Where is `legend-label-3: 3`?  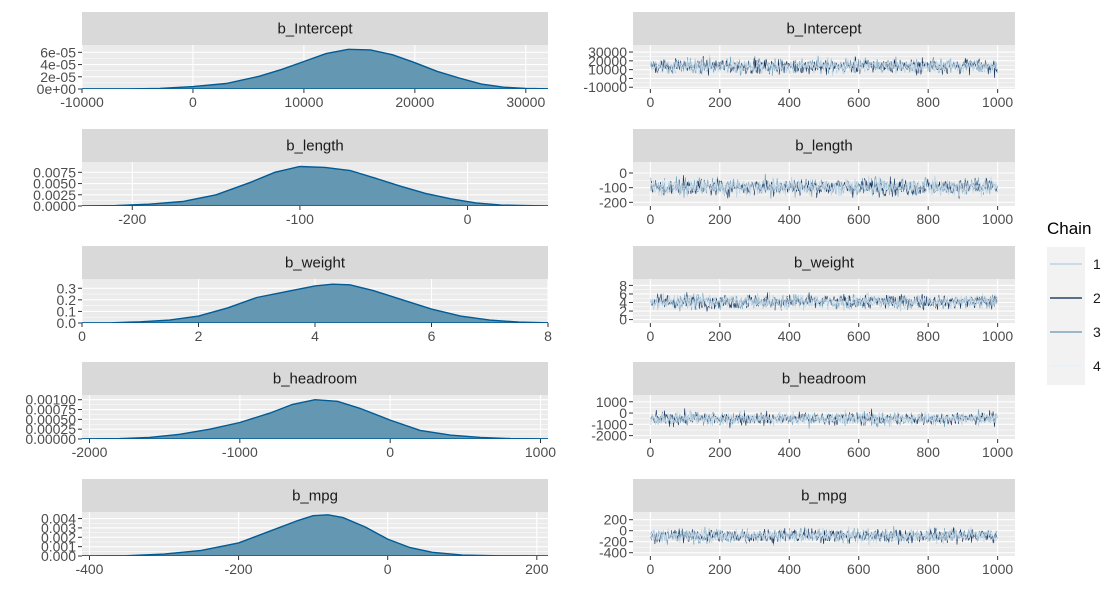
legend-label-3: 3 is located at coordinates (1097, 332).